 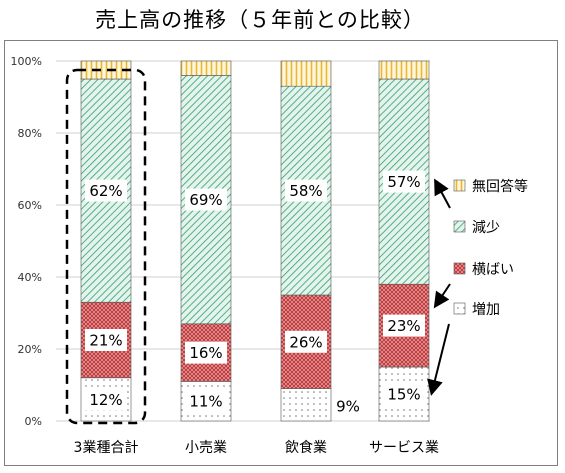 I want to click on y-tick-label: 60%, so click(x=30, y=205).